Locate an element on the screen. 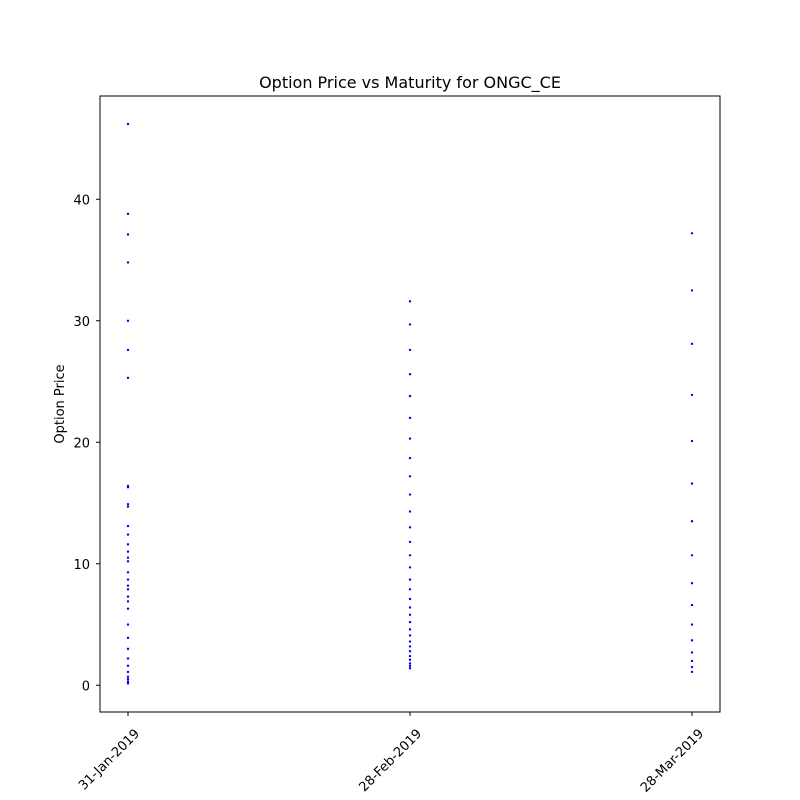  y-axis-label: Option Price is located at coordinates (60, 403).